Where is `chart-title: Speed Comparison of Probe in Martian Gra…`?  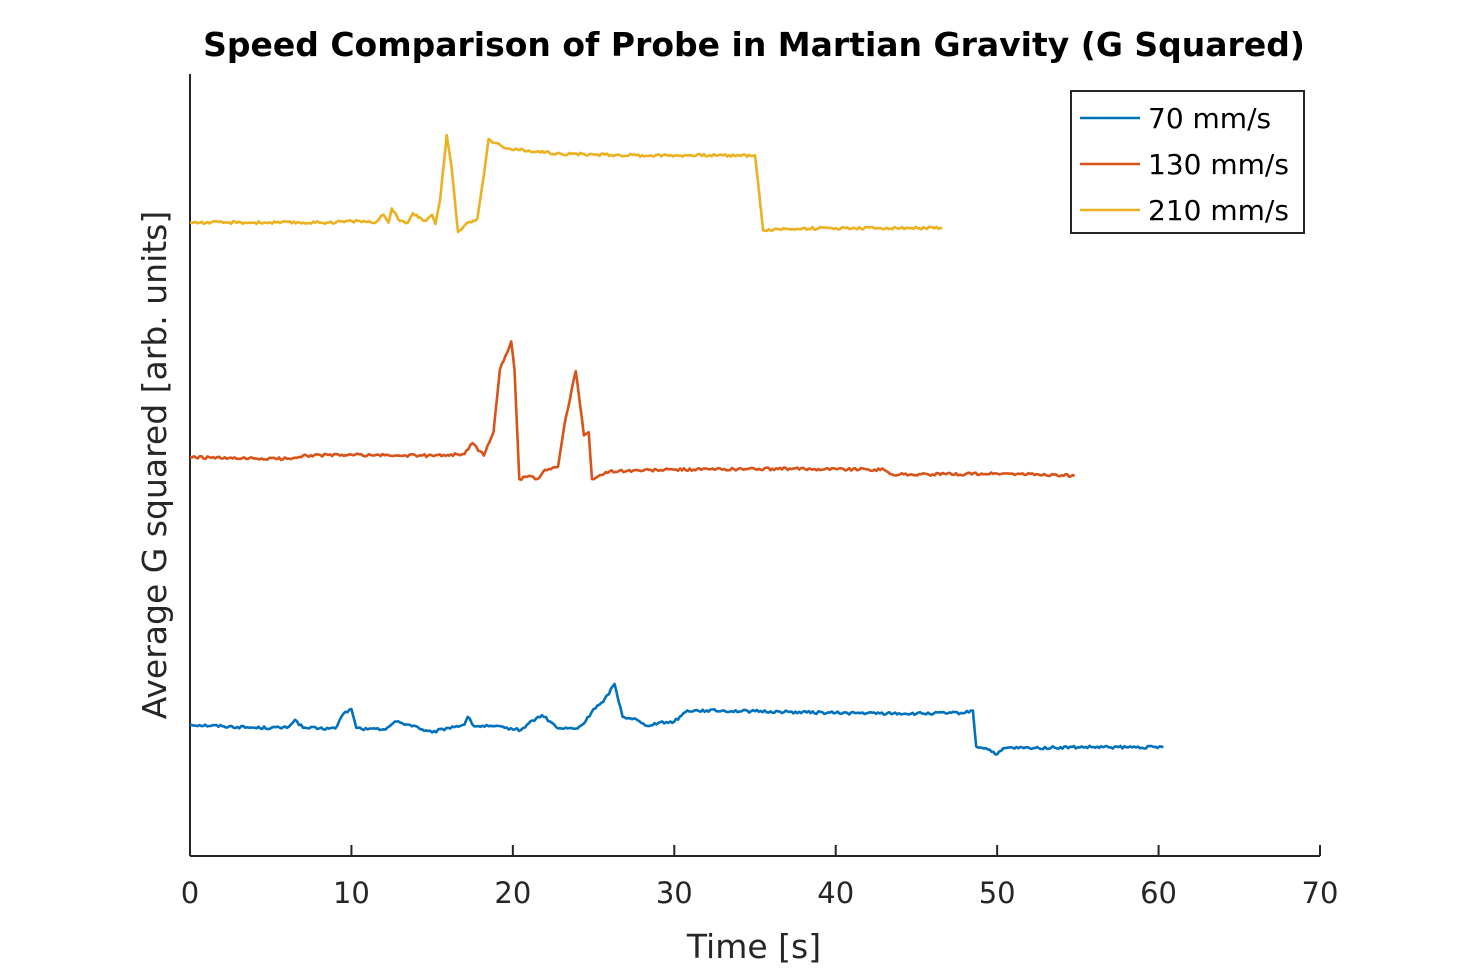 chart-title: Speed Comparison of Probe in Martian Gra… is located at coordinates (754, 44).